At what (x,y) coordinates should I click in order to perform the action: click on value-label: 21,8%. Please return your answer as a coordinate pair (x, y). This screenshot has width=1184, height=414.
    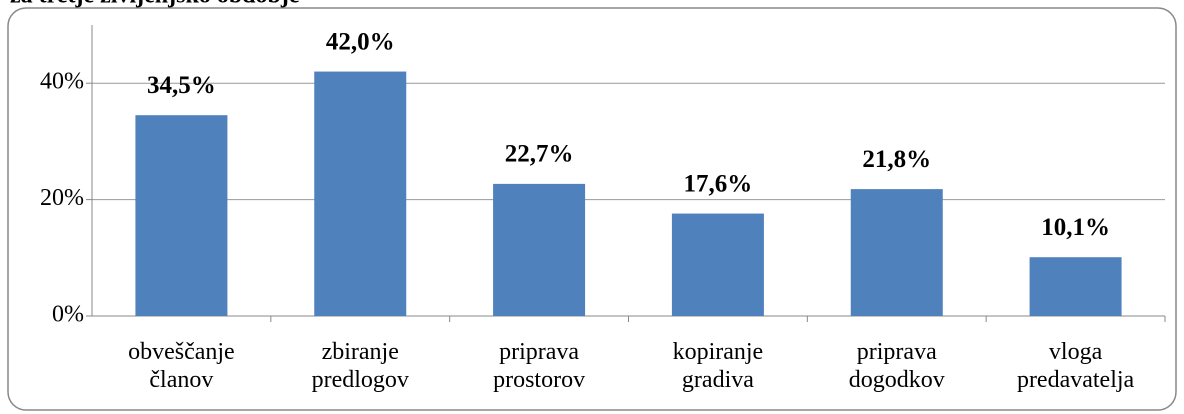
    Looking at the image, I should click on (896, 159).